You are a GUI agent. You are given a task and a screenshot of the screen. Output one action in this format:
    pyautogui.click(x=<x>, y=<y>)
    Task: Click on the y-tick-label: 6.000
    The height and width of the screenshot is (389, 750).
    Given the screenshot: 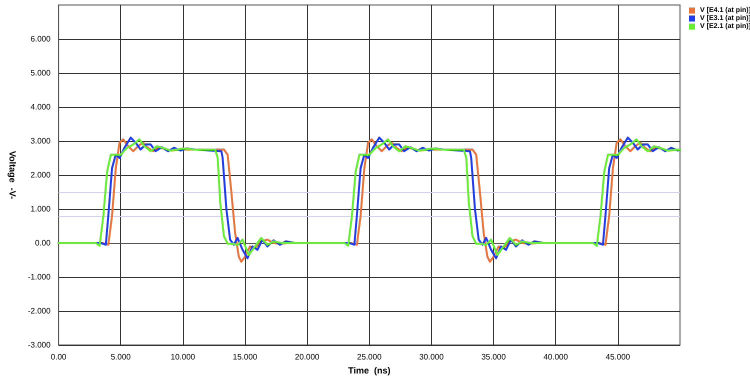 What is the action you would take?
    pyautogui.click(x=41, y=39)
    